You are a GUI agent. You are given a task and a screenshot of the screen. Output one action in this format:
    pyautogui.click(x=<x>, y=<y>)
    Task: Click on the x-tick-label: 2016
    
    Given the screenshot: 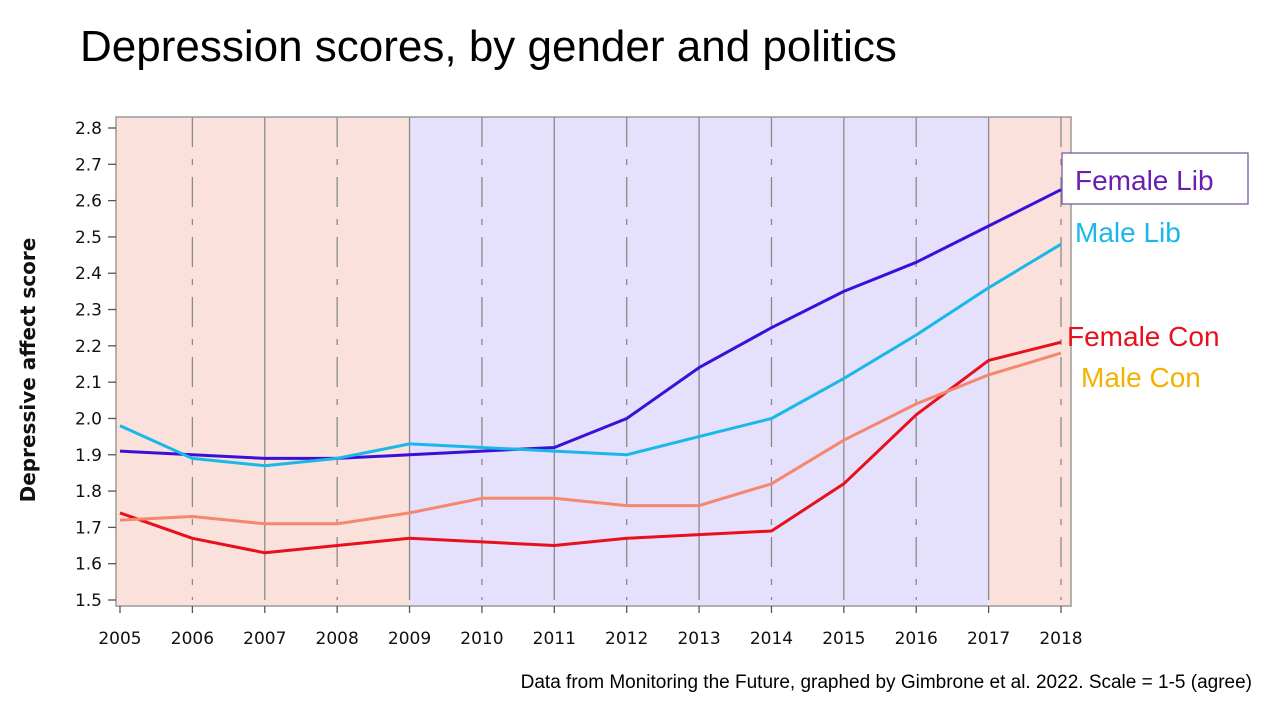 What is the action you would take?
    pyautogui.click(x=916, y=639)
    